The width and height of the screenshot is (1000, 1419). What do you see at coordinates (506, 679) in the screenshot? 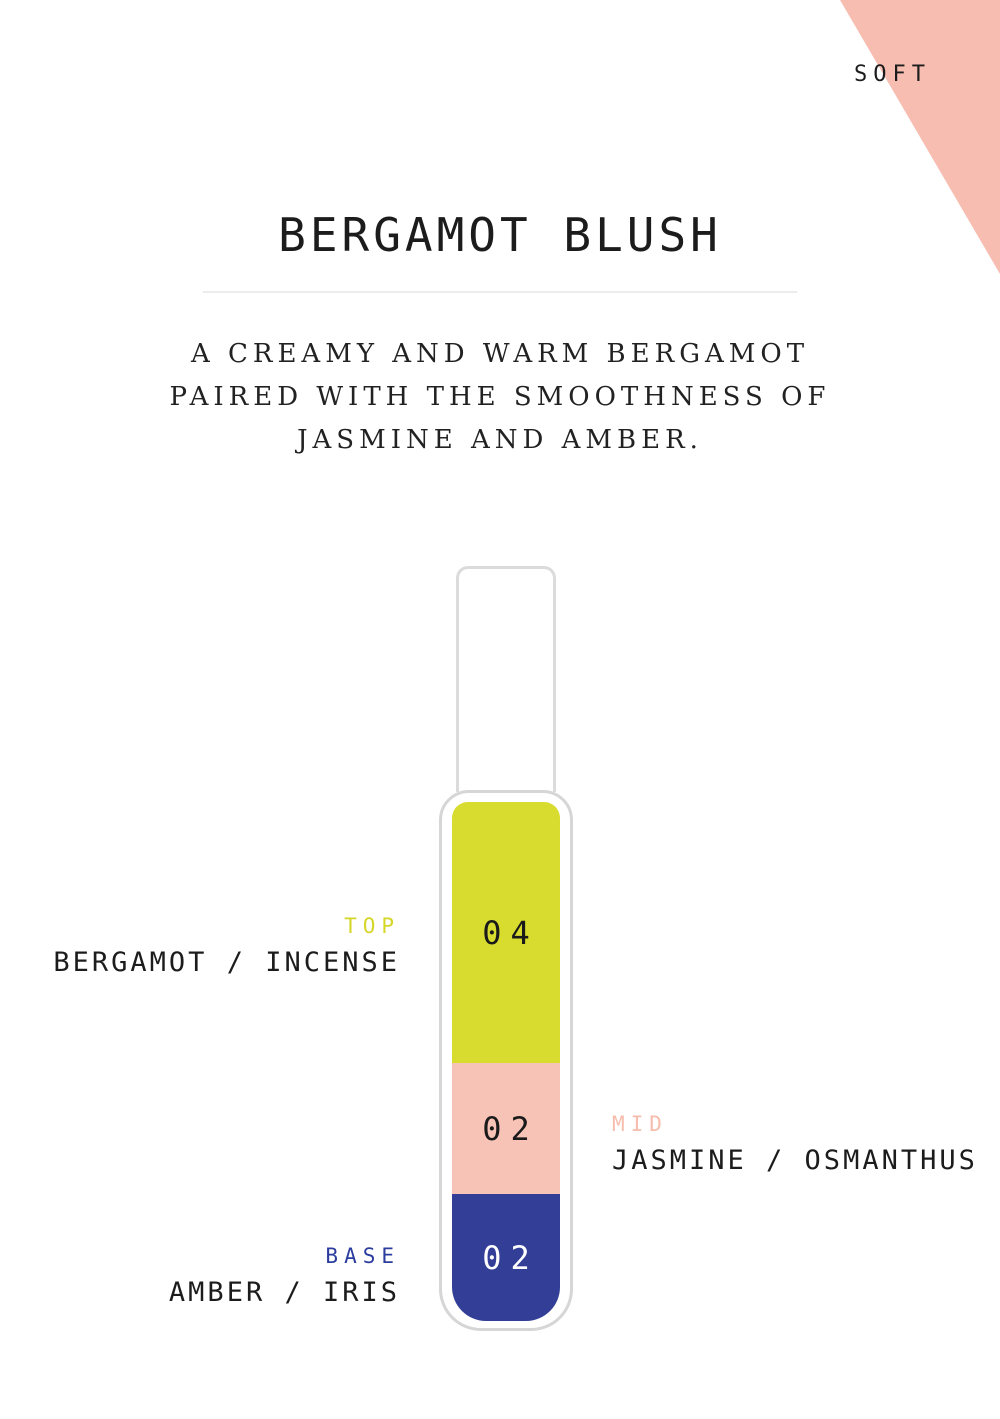
I see `bottle-cap` at bounding box center [506, 679].